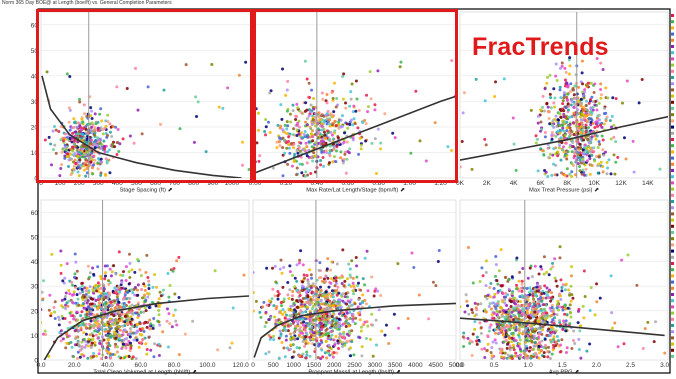 Image resolution: width=676 pixels, height=379 pixels. Describe the element at coordinates (355, 96) in the screenshot. I see `highlight-box-max-rate` at that location.